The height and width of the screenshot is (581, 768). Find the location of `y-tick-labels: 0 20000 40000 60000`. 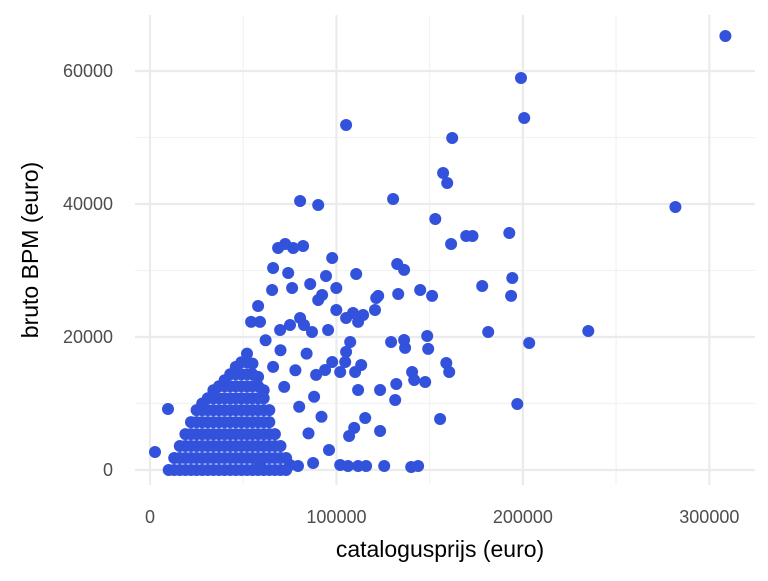

y-tick-labels: 0 20000 40000 60000 is located at coordinates (88, 270).